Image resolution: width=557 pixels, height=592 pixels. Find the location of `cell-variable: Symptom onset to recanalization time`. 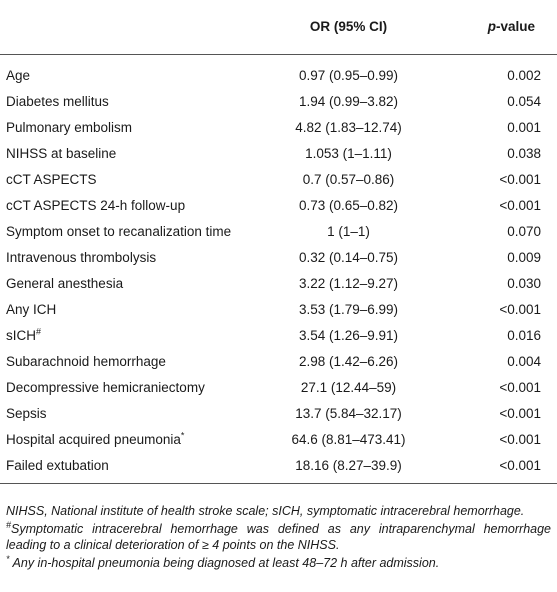

cell-variable: Symptom onset to recanalization time is located at coordinates (138, 232).